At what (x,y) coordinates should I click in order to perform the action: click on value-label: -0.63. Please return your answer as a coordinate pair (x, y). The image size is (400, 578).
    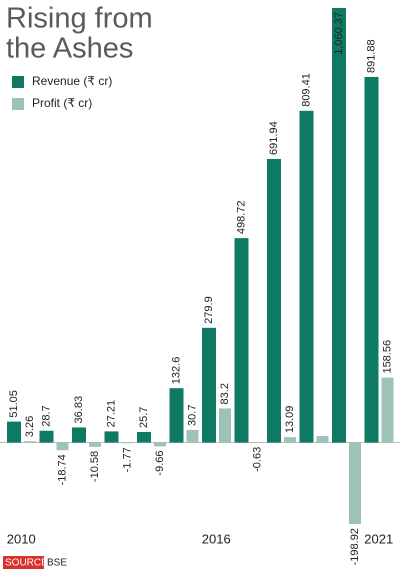
    Looking at the image, I should click on (257, 459).